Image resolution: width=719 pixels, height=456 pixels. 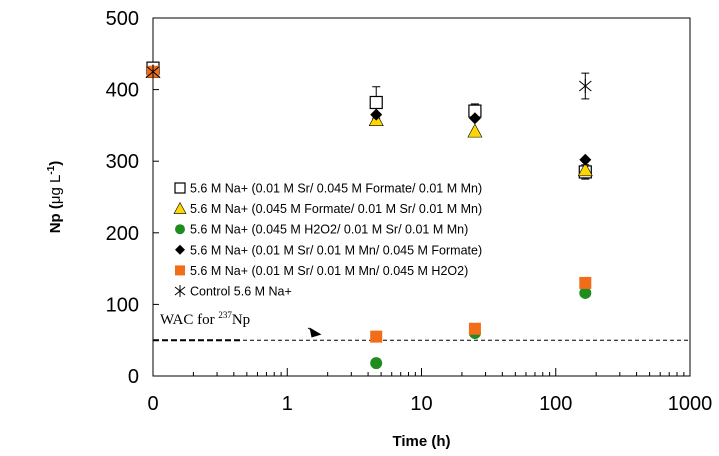 I want to click on wac-label: WAC for 237Np, so click(x=205, y=319).